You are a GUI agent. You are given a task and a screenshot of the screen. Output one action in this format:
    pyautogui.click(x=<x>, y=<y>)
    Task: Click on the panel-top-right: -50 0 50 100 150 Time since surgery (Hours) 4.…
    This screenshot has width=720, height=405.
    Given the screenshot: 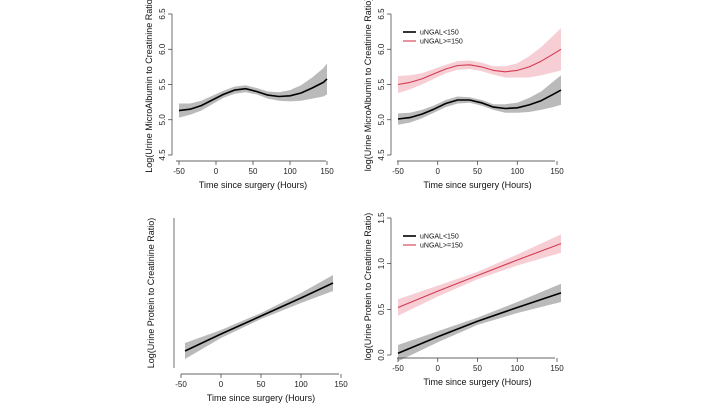 What is the action you would take?
    pyautogui.click(x=463, y=95)
    